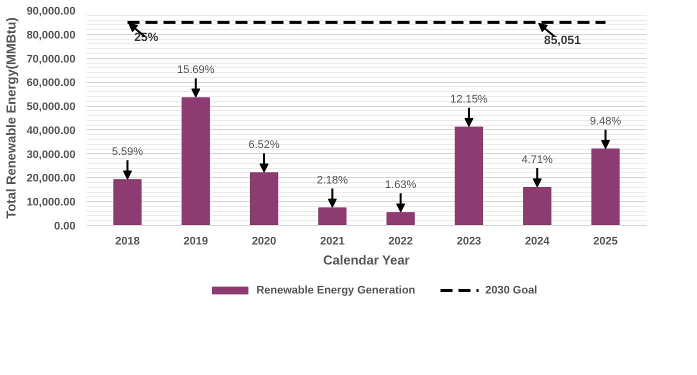 The image size is (697, 375). What do you see at coordinates (196, 70) in the screenshot?
I see `annotation: 15.69%` at bounding box center [196, 70].